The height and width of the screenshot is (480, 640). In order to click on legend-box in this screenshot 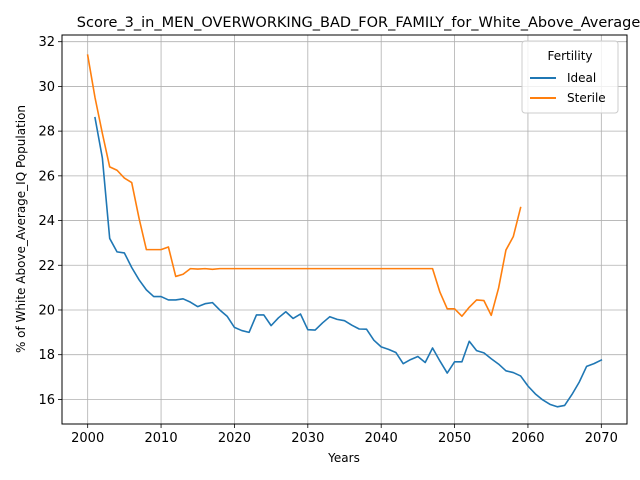, I will do `click(570, 77)`.